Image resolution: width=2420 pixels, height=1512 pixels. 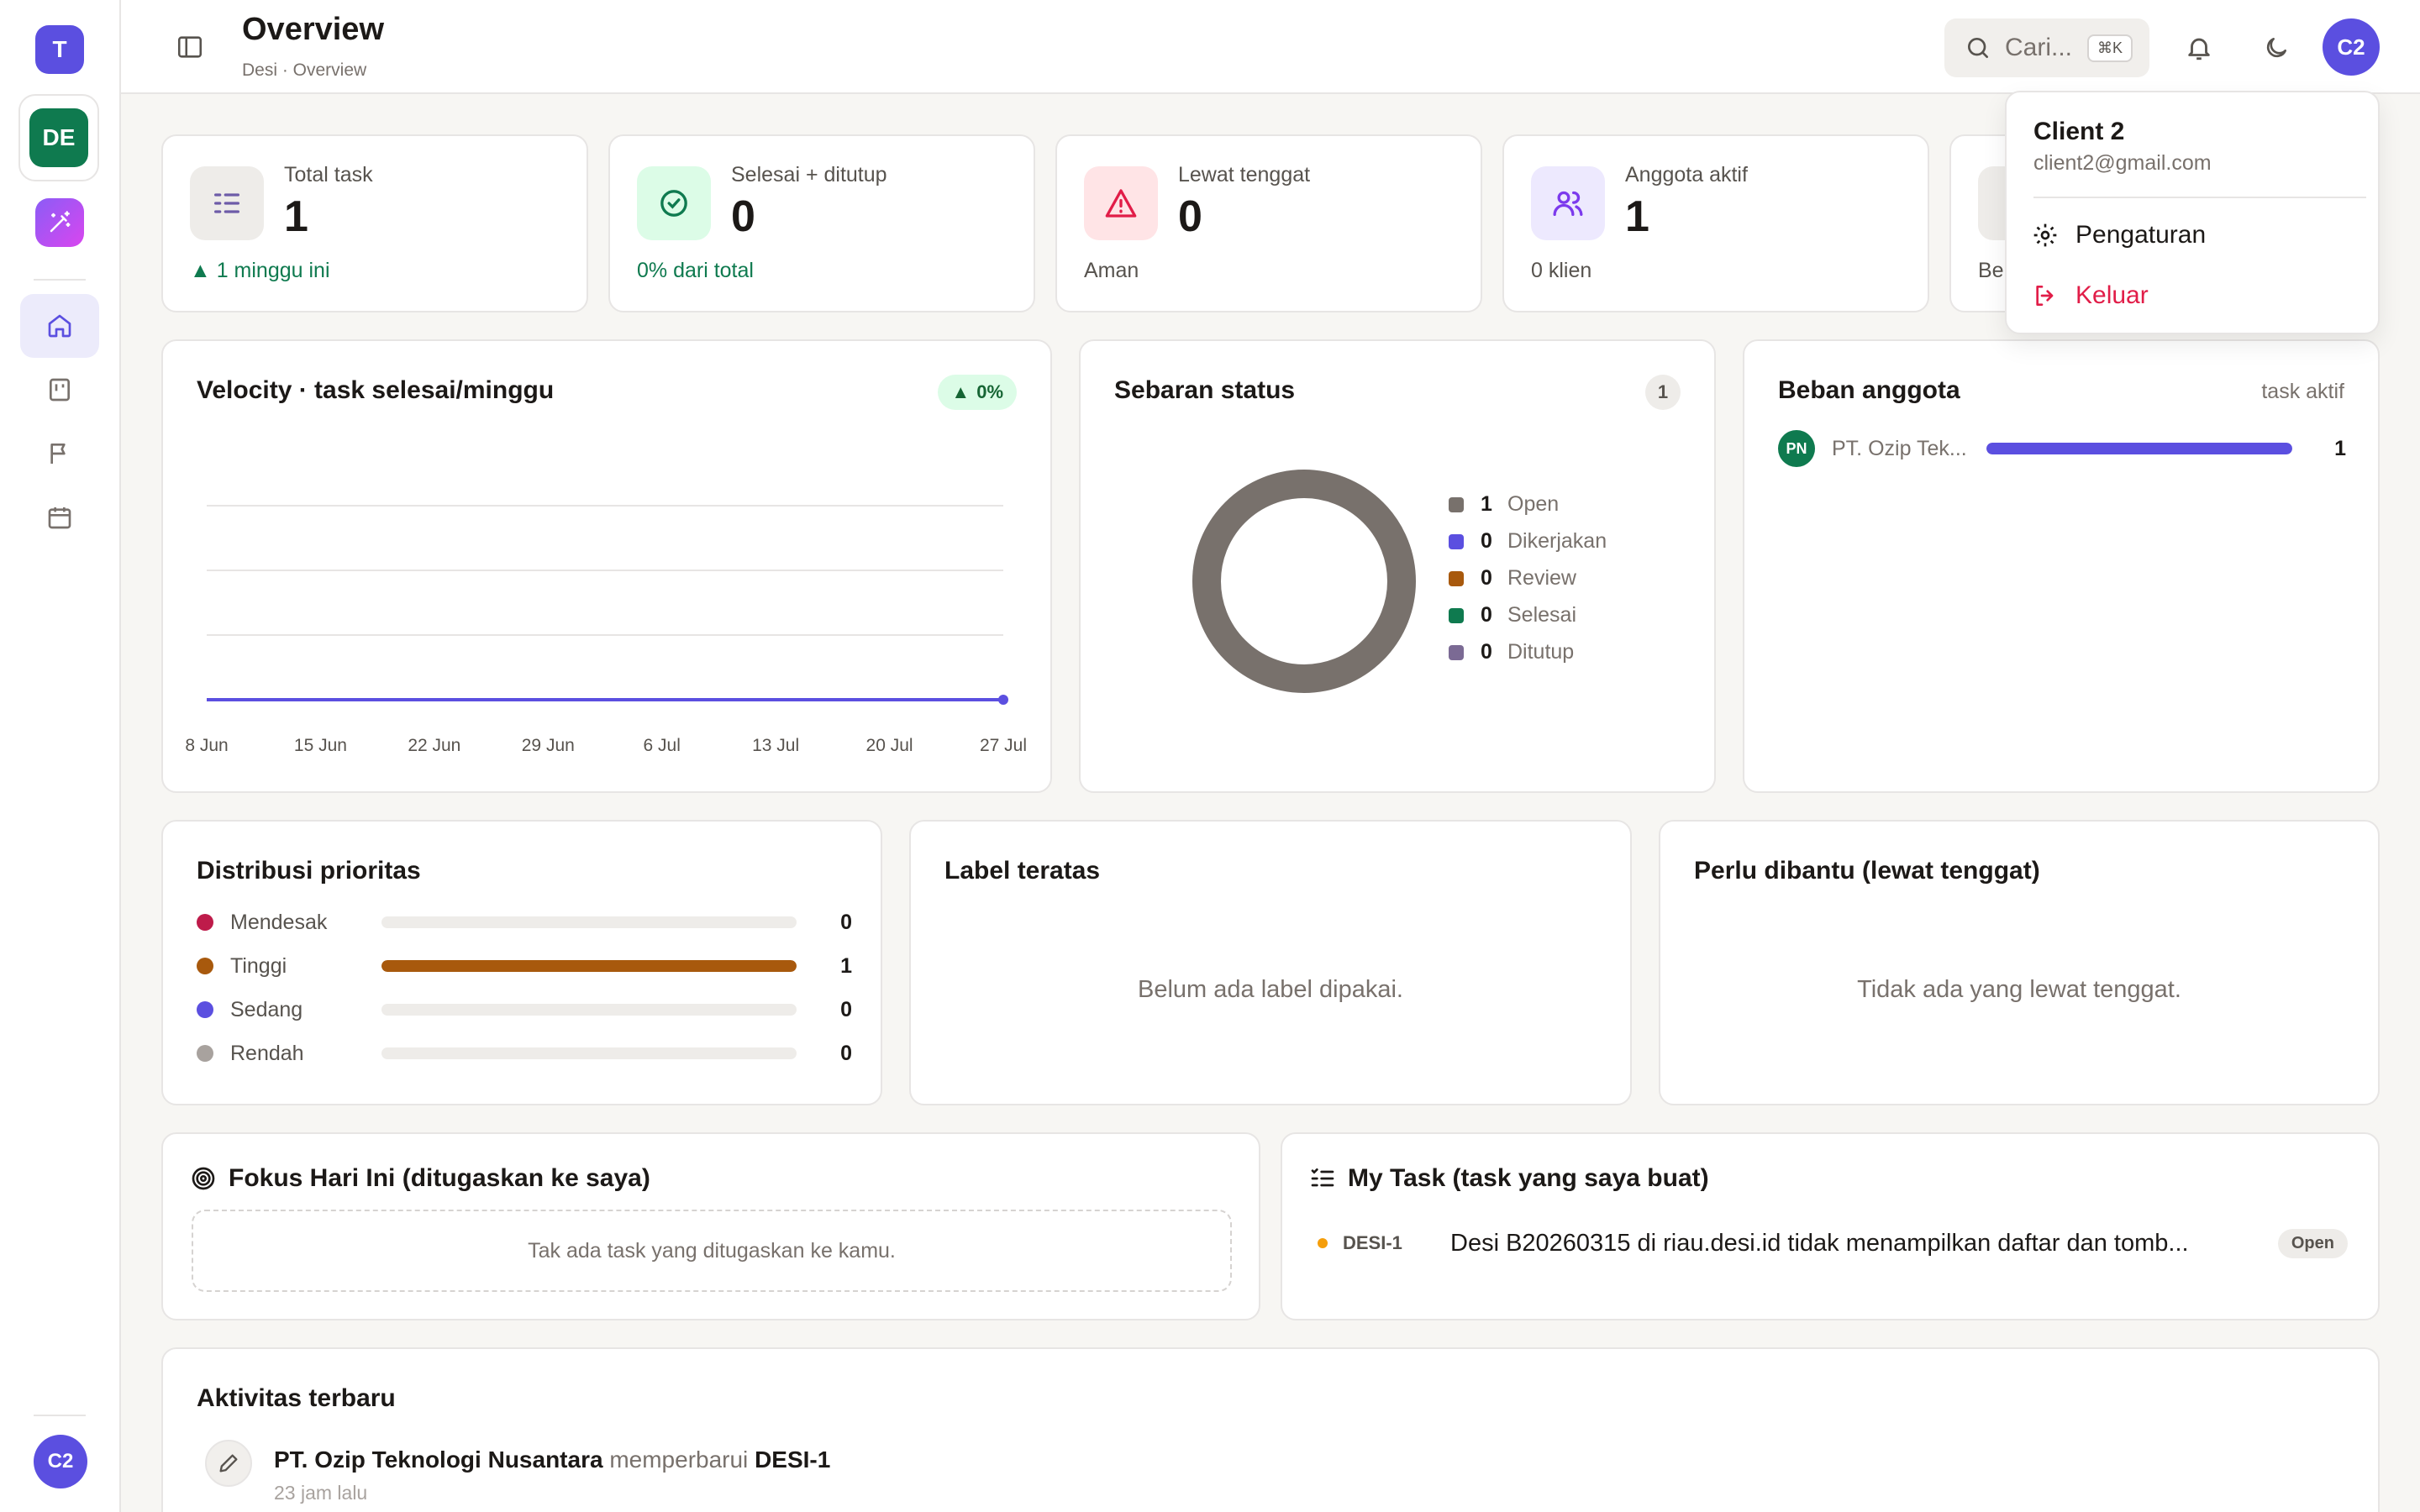 I want to click on priority-label: Tinggi, so click(x=258, y=965).